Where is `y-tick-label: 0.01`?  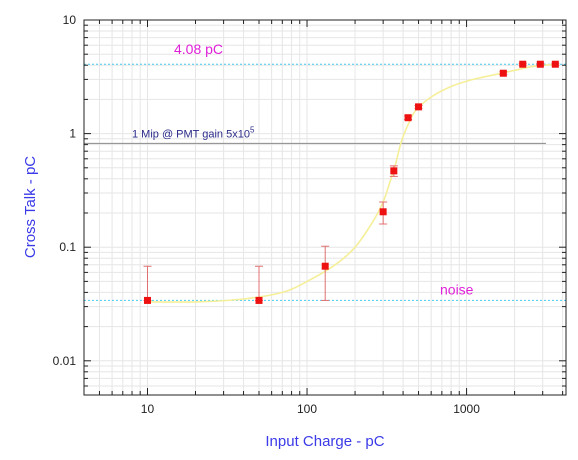 y-tick-label: 0.01 is located at coordinates (65, 361).